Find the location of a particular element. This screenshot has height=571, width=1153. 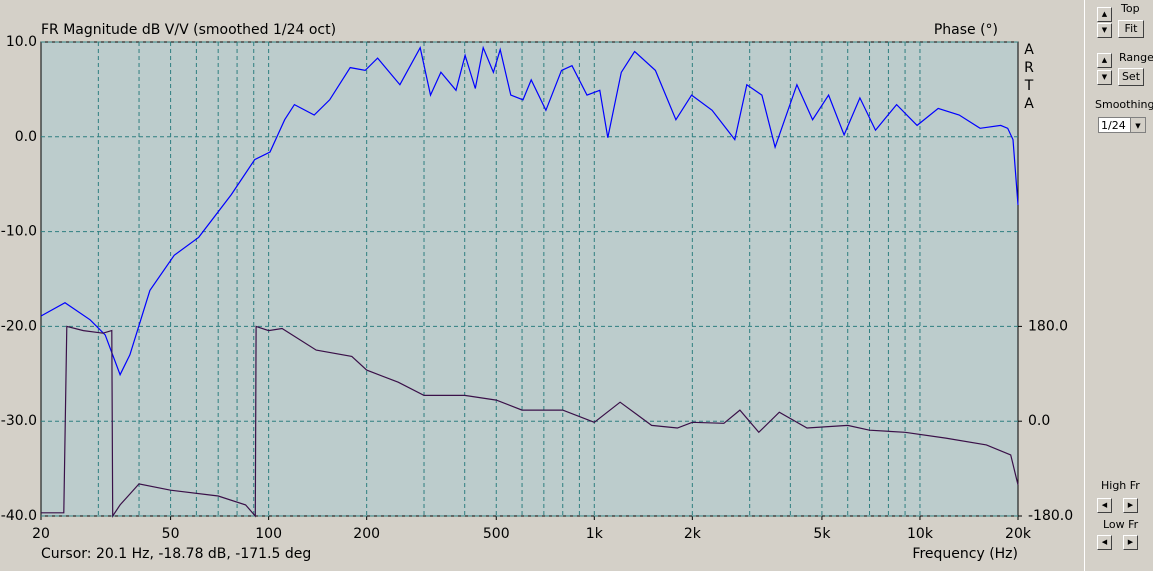

low-fr-left: ◀ is located at coordinates (1104, 542).